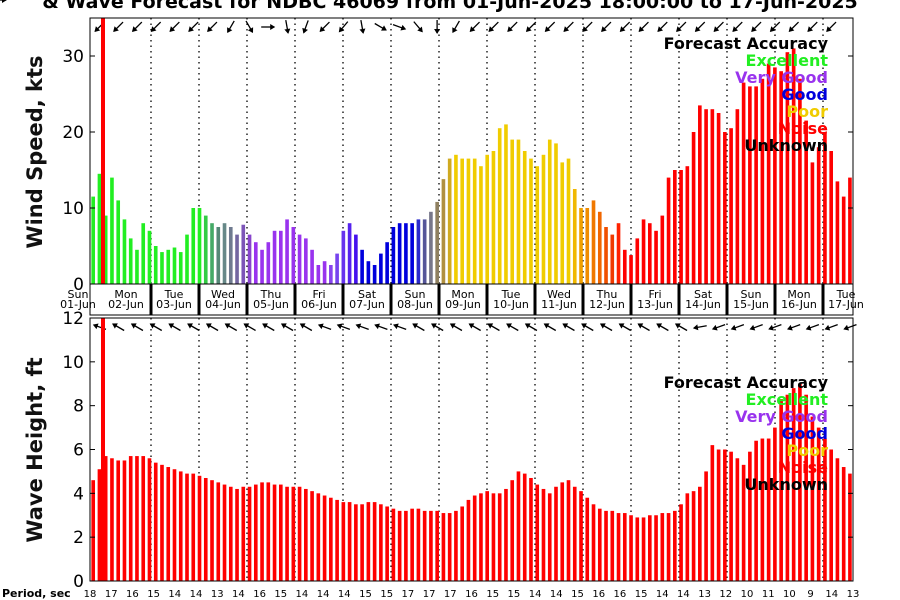  Describe the element at coordinates (787, 399) in the screenshot. I see `legend-entry: Excellent` at that location.